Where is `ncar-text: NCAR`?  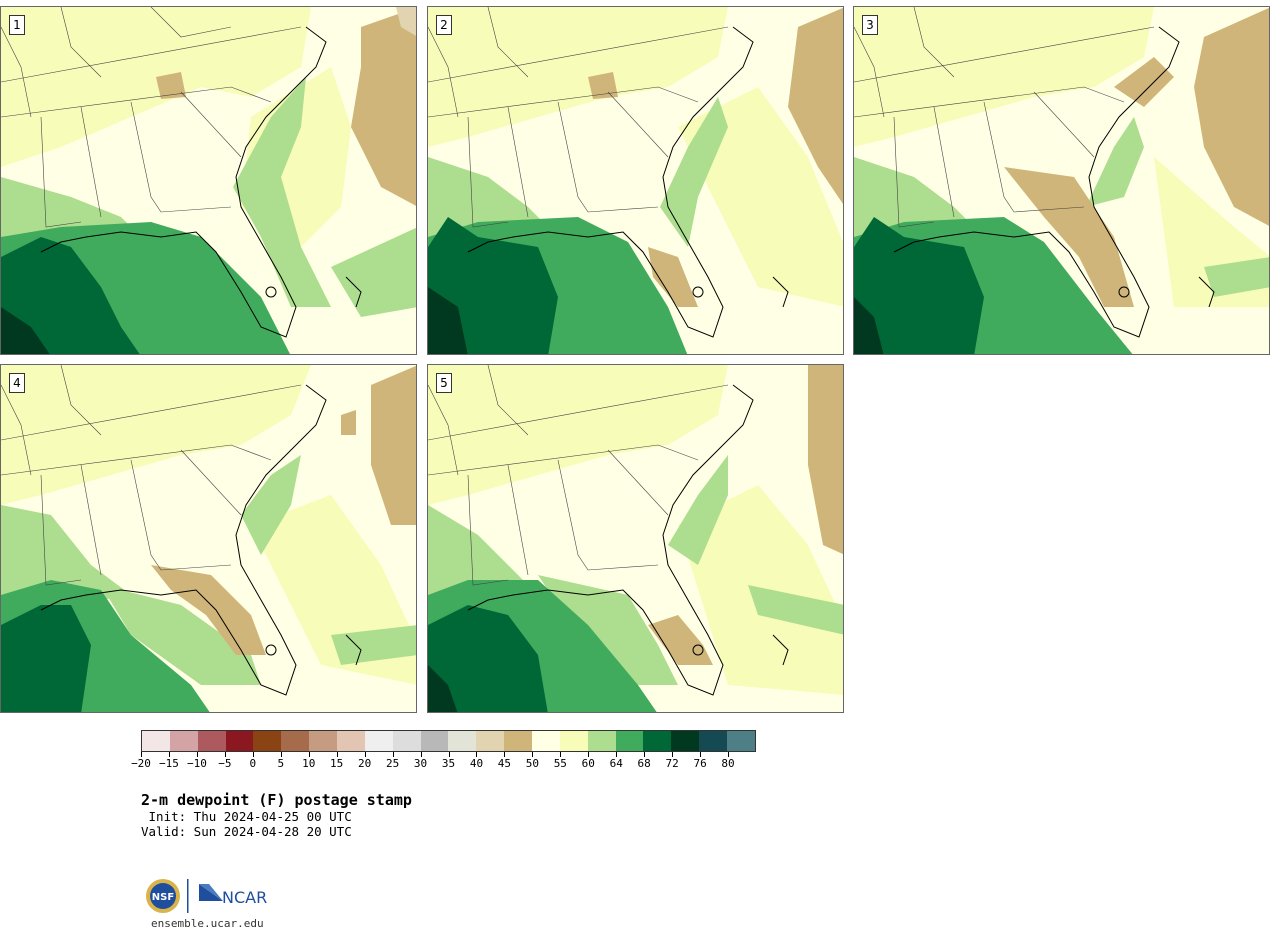
ncar-text: NCAR is located at coordinates (244, 897).